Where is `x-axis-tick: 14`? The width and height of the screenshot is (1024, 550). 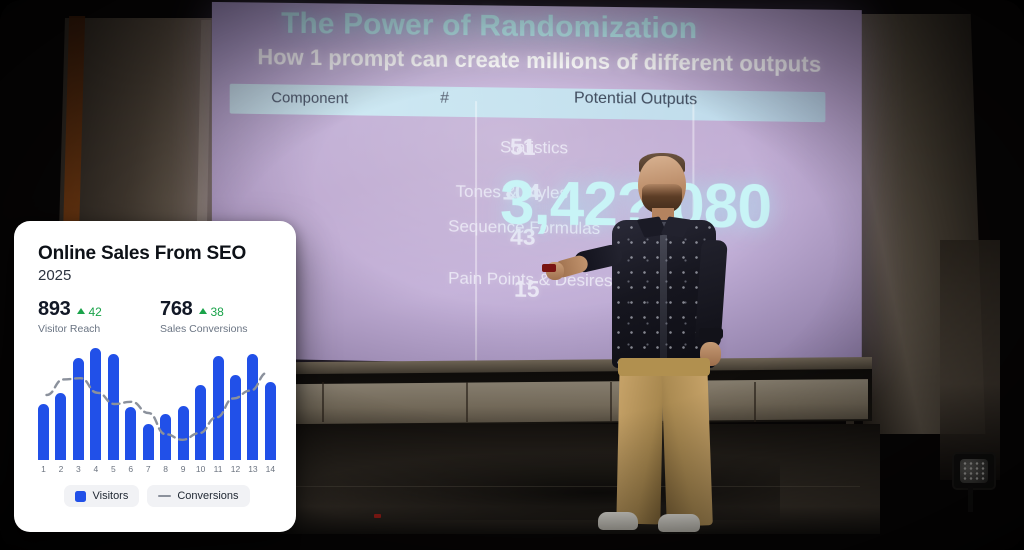 x-axis-tick: 14 is located at coordinates (270, 469).